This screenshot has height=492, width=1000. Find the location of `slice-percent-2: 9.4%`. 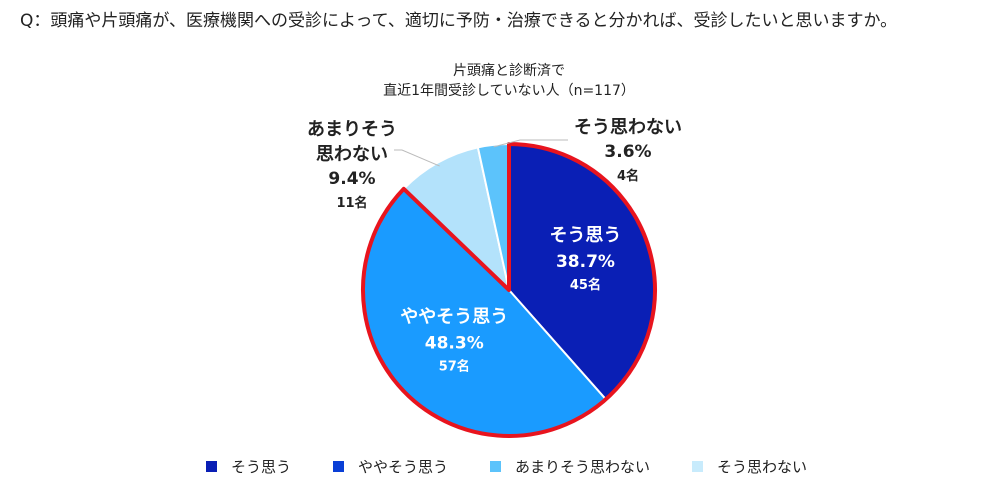

slice-percent-2: 9.4% is located at coordinates (351, 179).